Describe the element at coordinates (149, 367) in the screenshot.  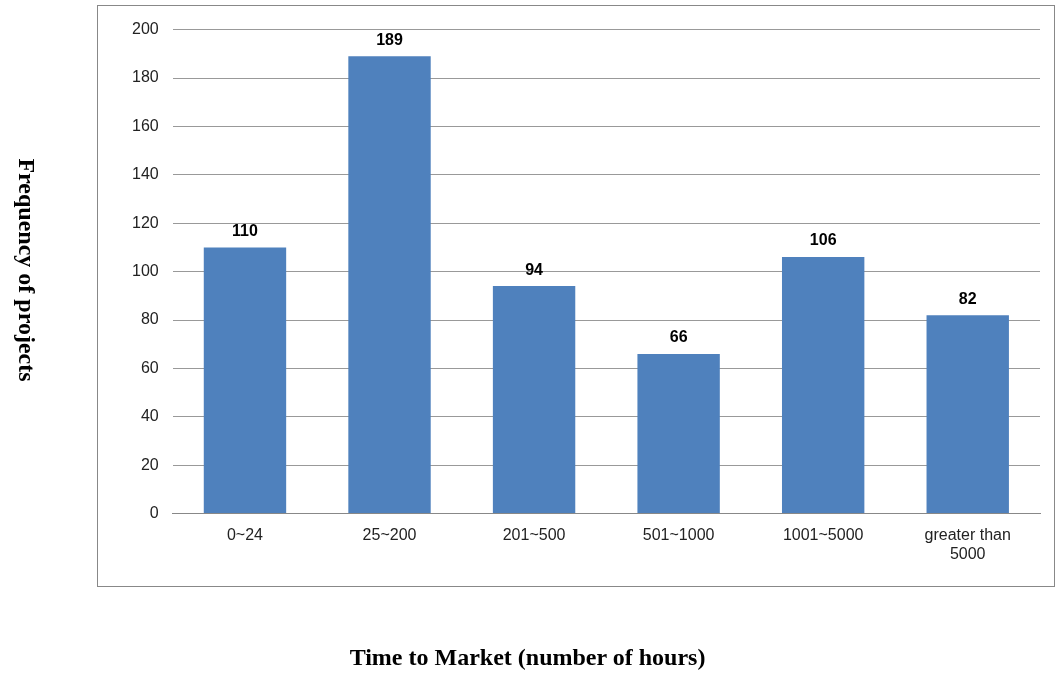
I see `y-tick-label: 60` at that location.